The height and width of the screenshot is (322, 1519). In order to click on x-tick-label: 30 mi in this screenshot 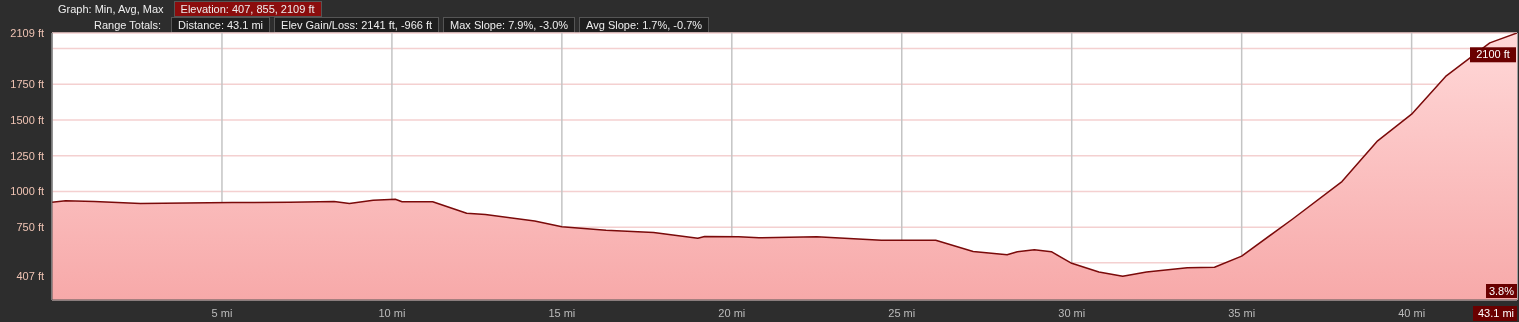, I will do `click(1072, 313)`.